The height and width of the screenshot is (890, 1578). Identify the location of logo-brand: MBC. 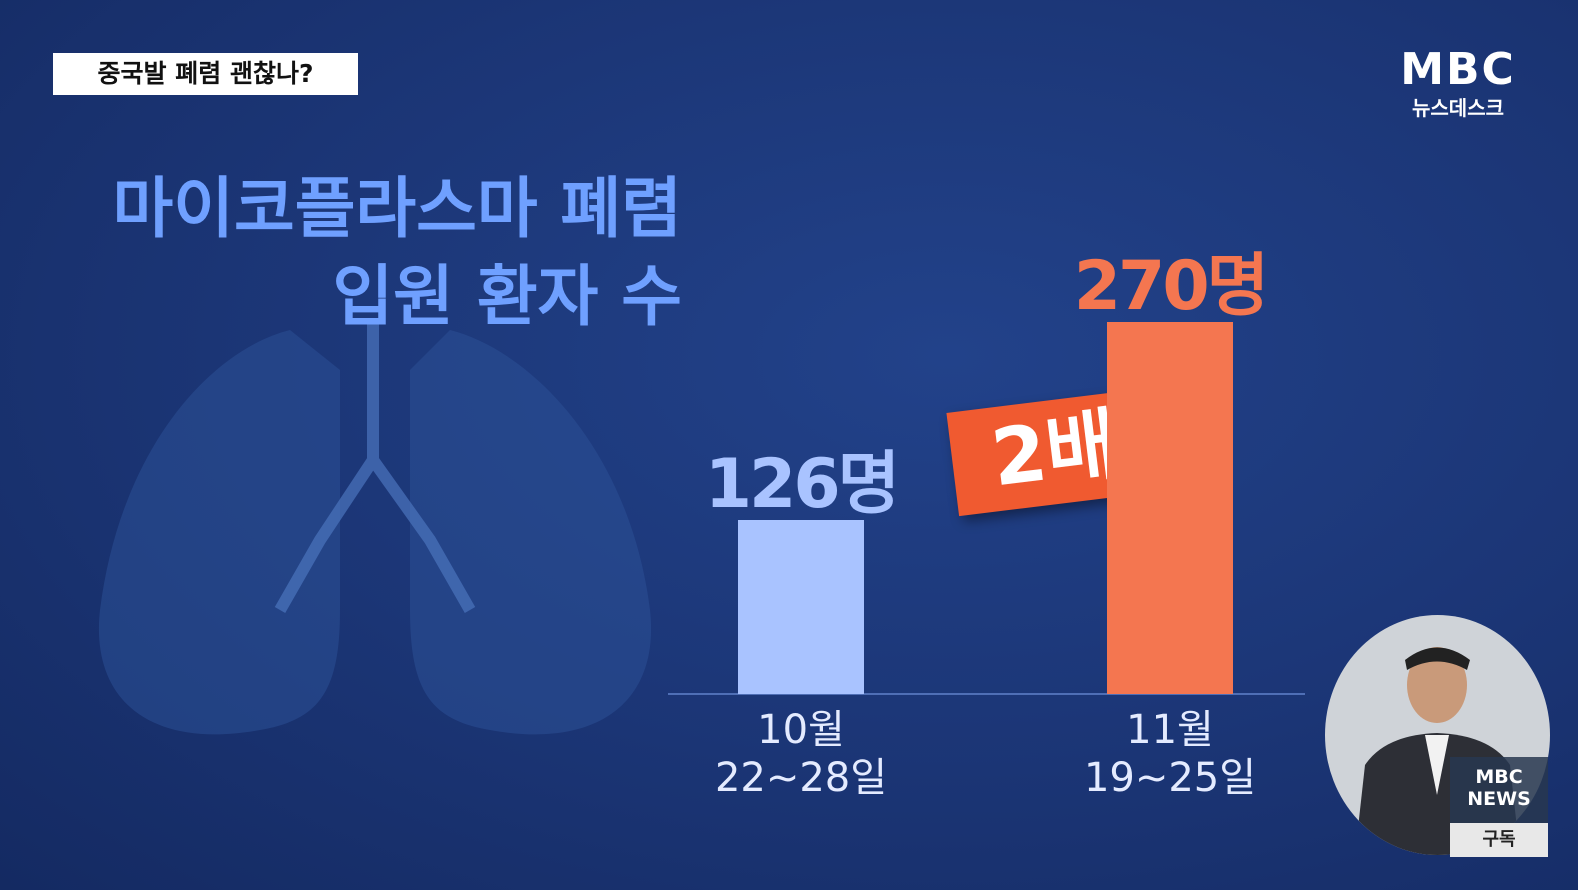
(1458, 69).